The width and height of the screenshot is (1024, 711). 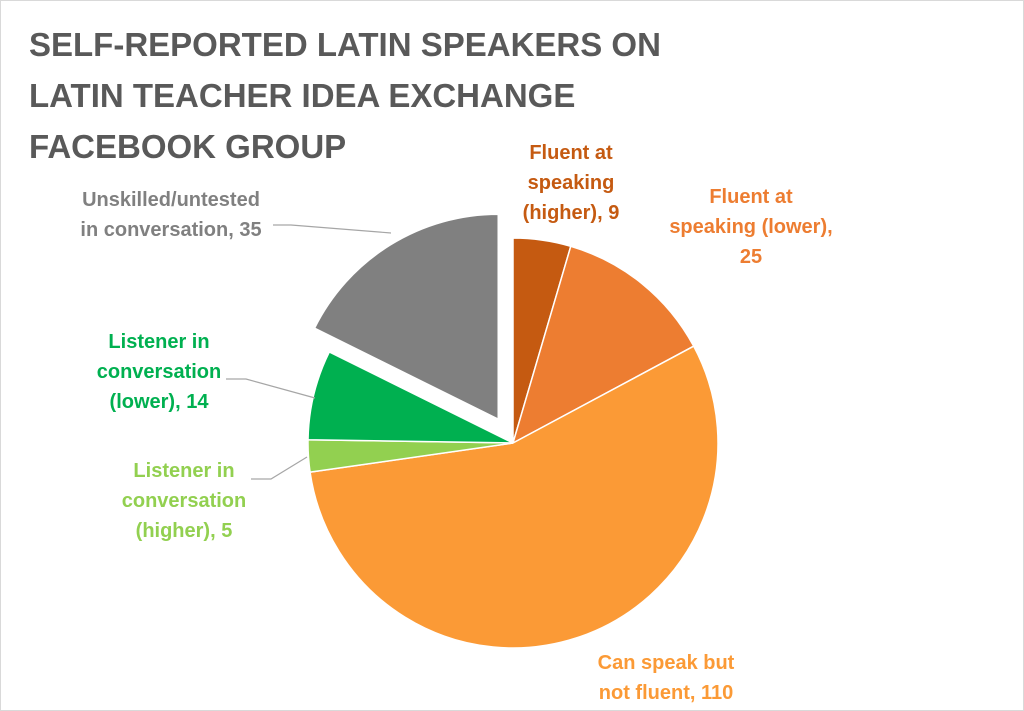 I want to click on data-label: Fluent at speaking (higher), 9, so click(x=571, y=183).